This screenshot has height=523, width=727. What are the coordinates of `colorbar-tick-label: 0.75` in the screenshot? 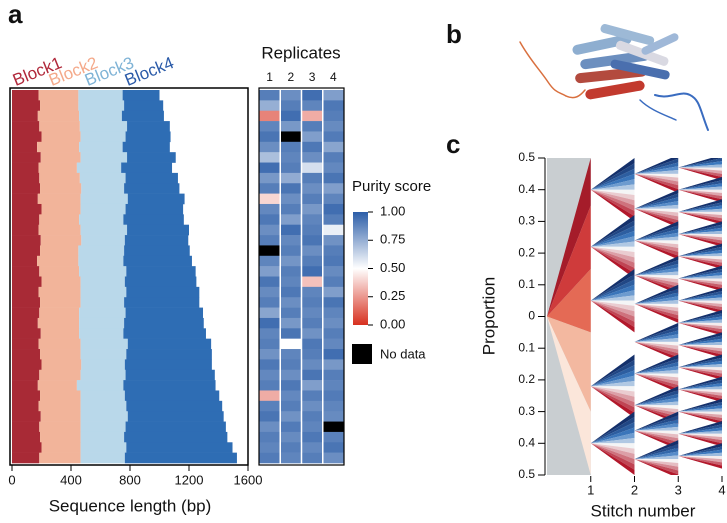 It's located at (392, 239).